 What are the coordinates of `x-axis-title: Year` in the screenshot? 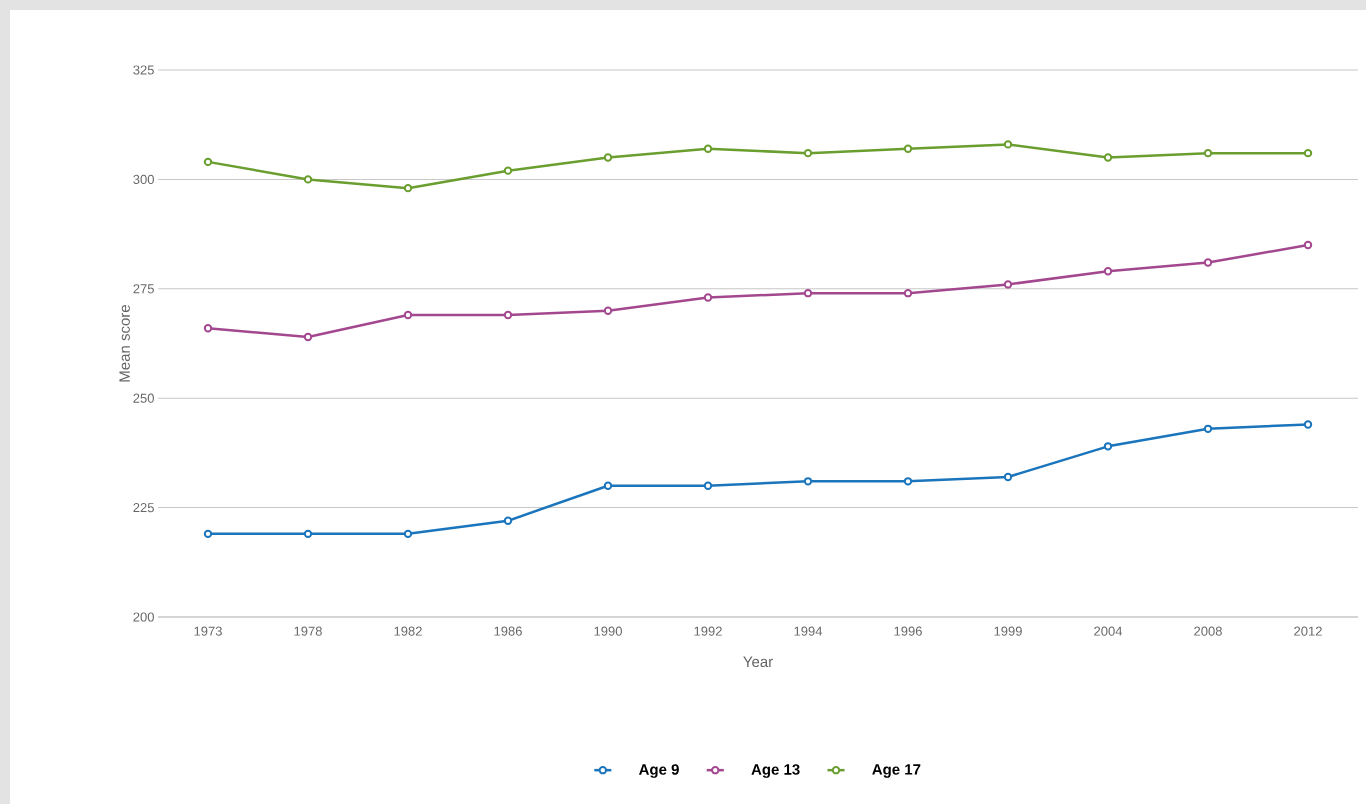 It's located at (758, 662).